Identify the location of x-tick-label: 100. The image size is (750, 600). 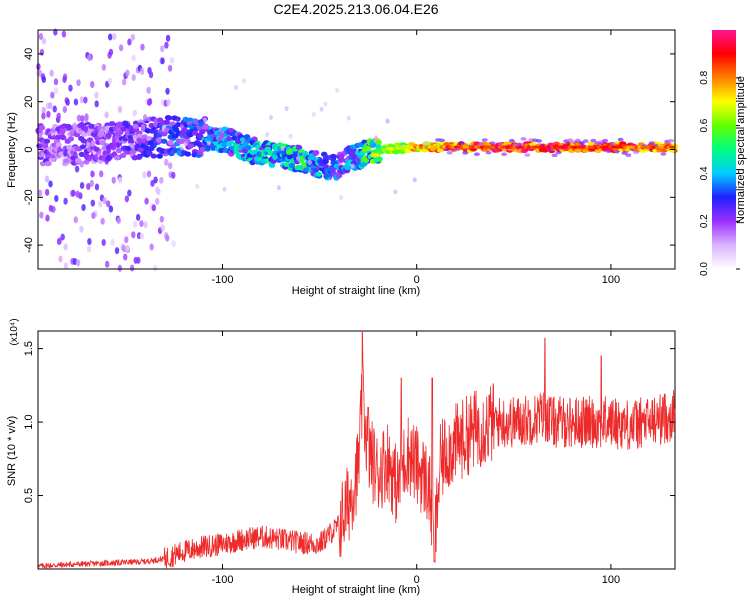
(611, 580).